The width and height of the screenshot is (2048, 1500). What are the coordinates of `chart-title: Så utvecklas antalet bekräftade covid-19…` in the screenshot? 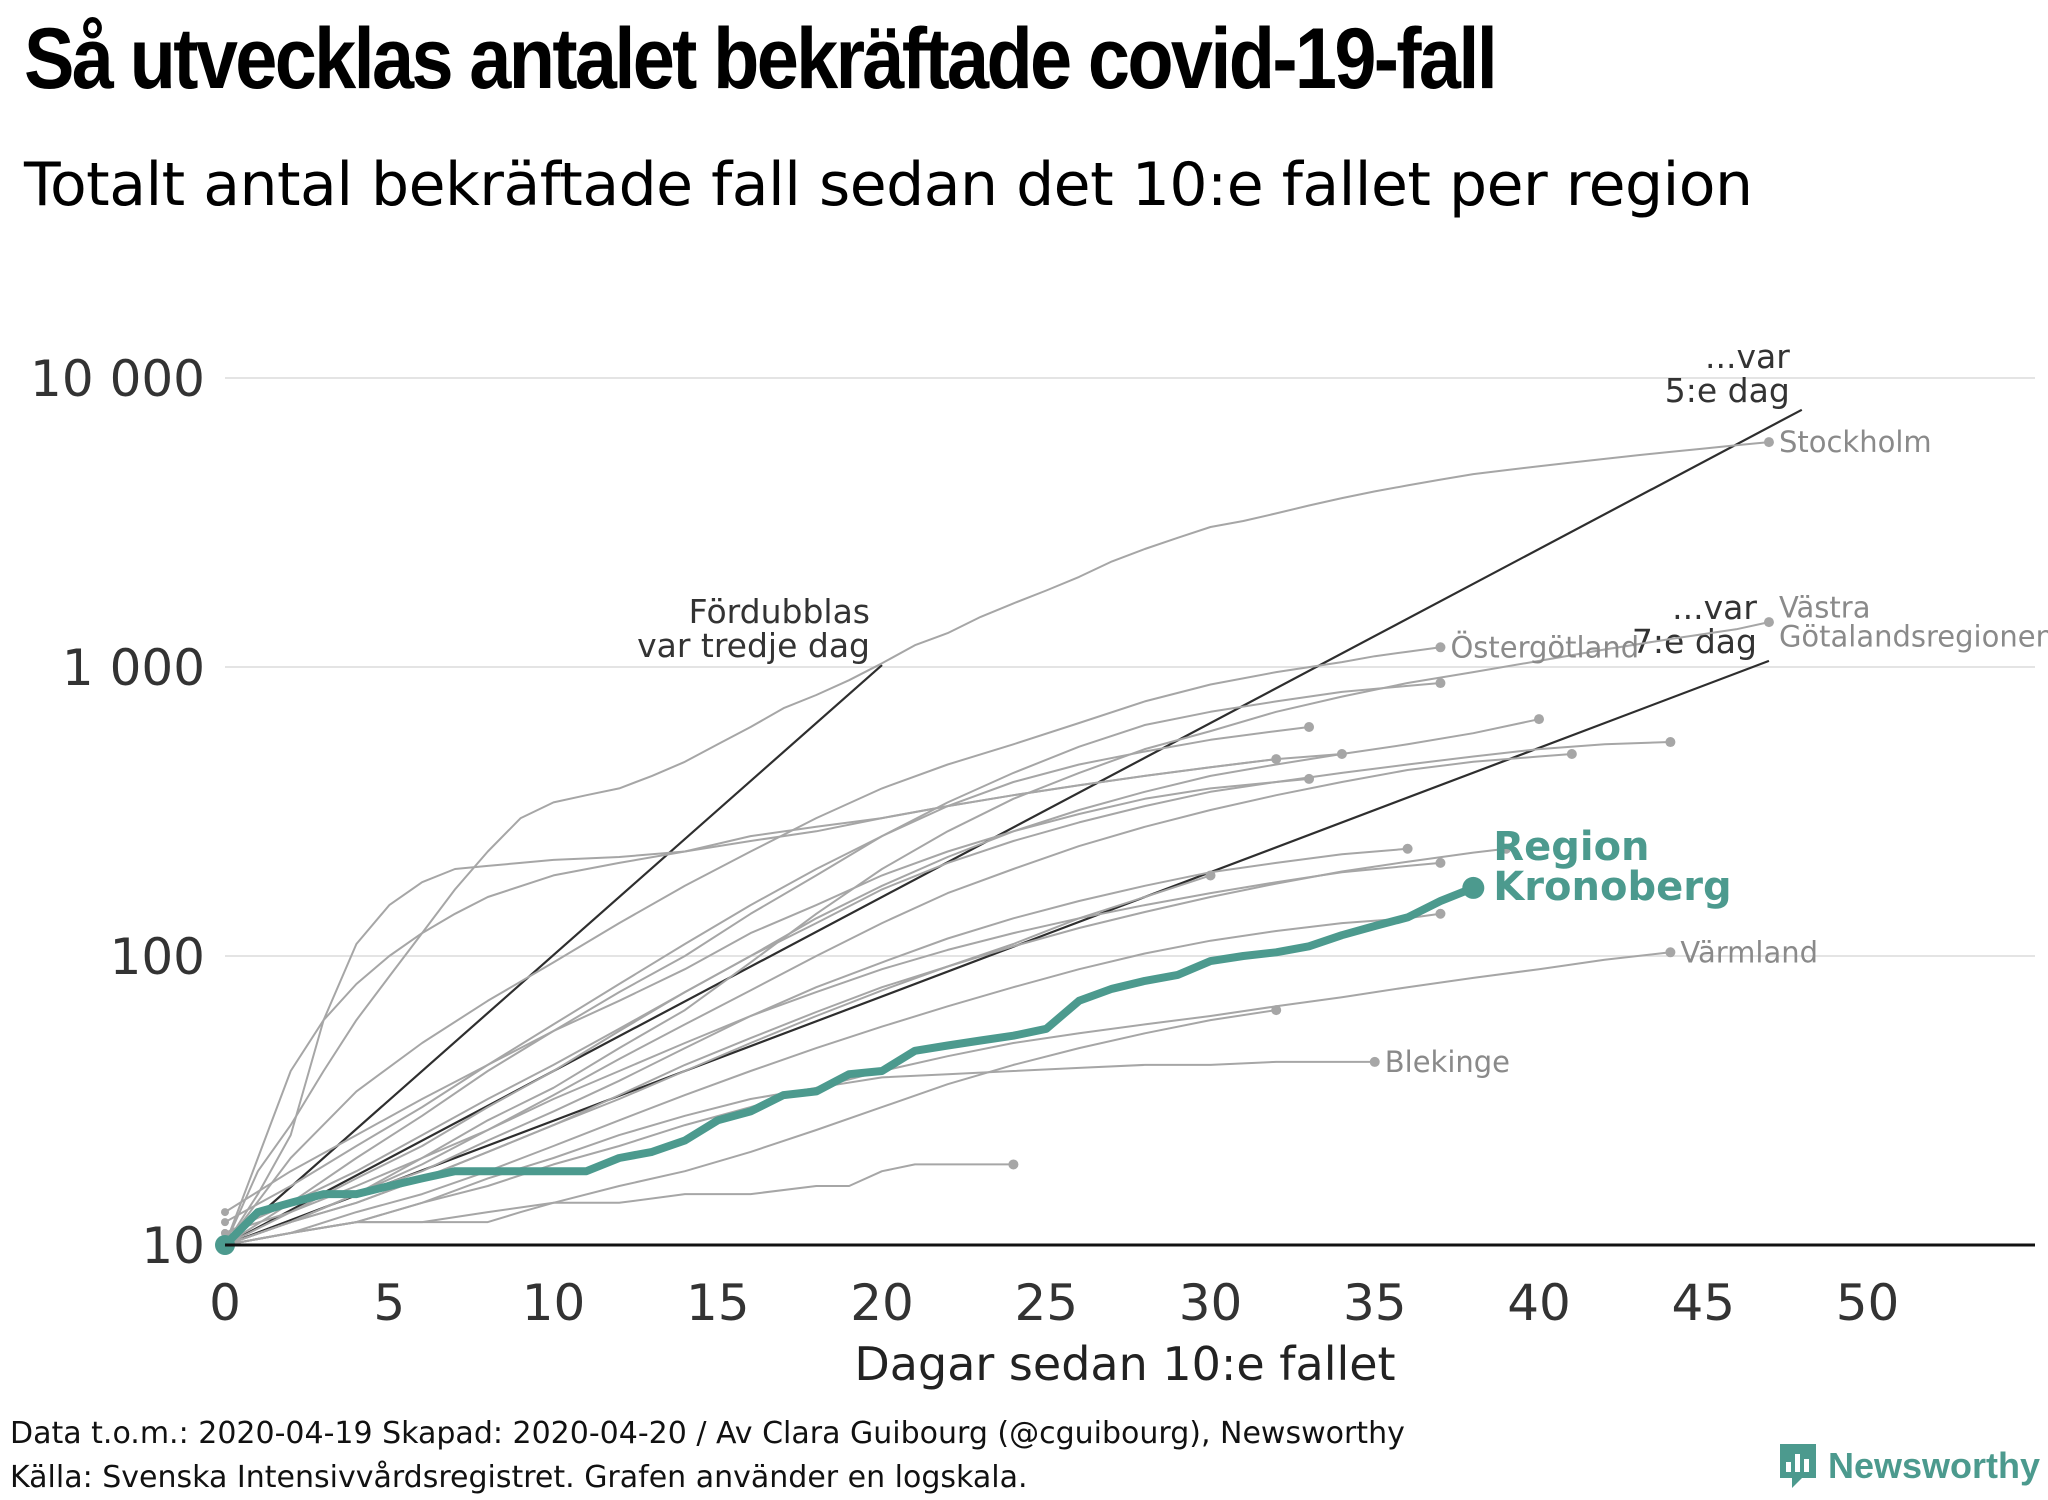 It's located at (761, 59).